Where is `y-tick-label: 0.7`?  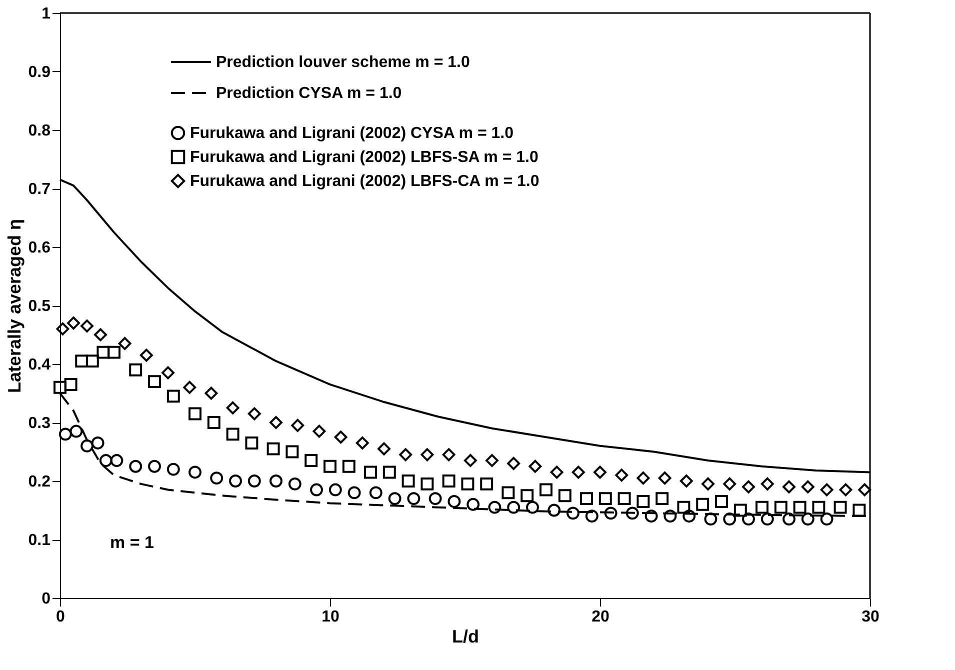 y-tick-label: 0.7 is located at coordinates (39, 189).